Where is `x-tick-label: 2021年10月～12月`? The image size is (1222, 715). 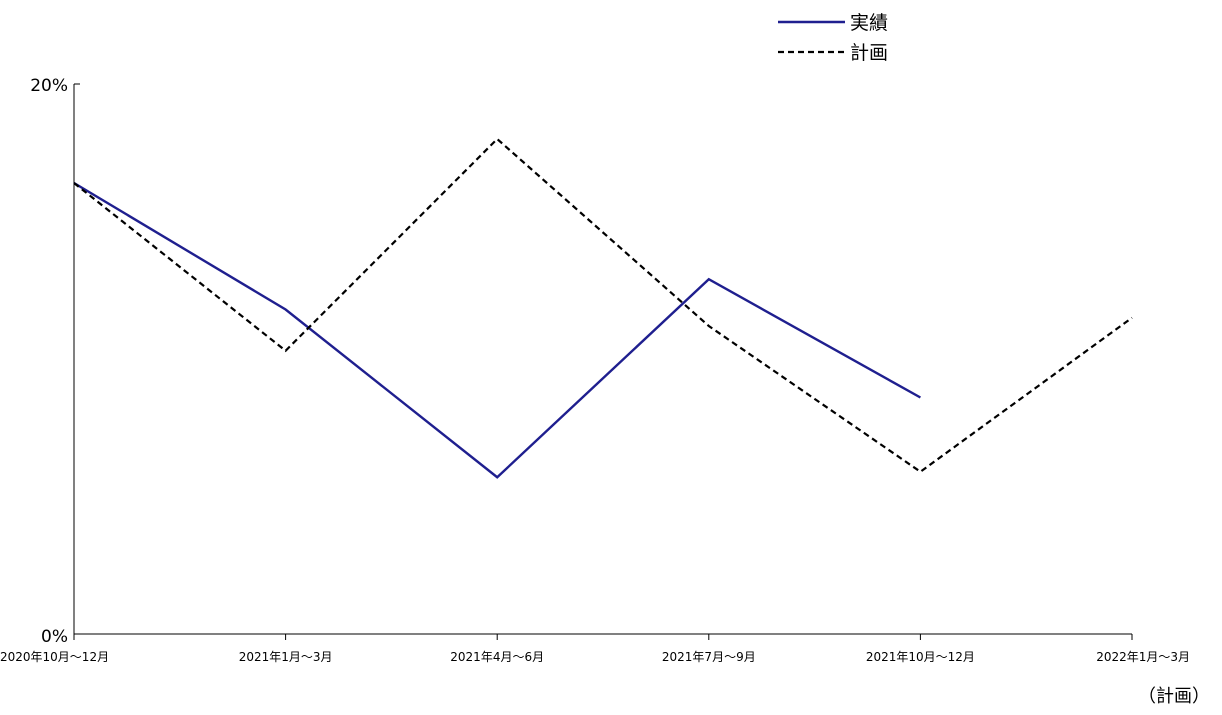 x-tick-label: 2021年10月～12月 is located at coordinates (920, 657).